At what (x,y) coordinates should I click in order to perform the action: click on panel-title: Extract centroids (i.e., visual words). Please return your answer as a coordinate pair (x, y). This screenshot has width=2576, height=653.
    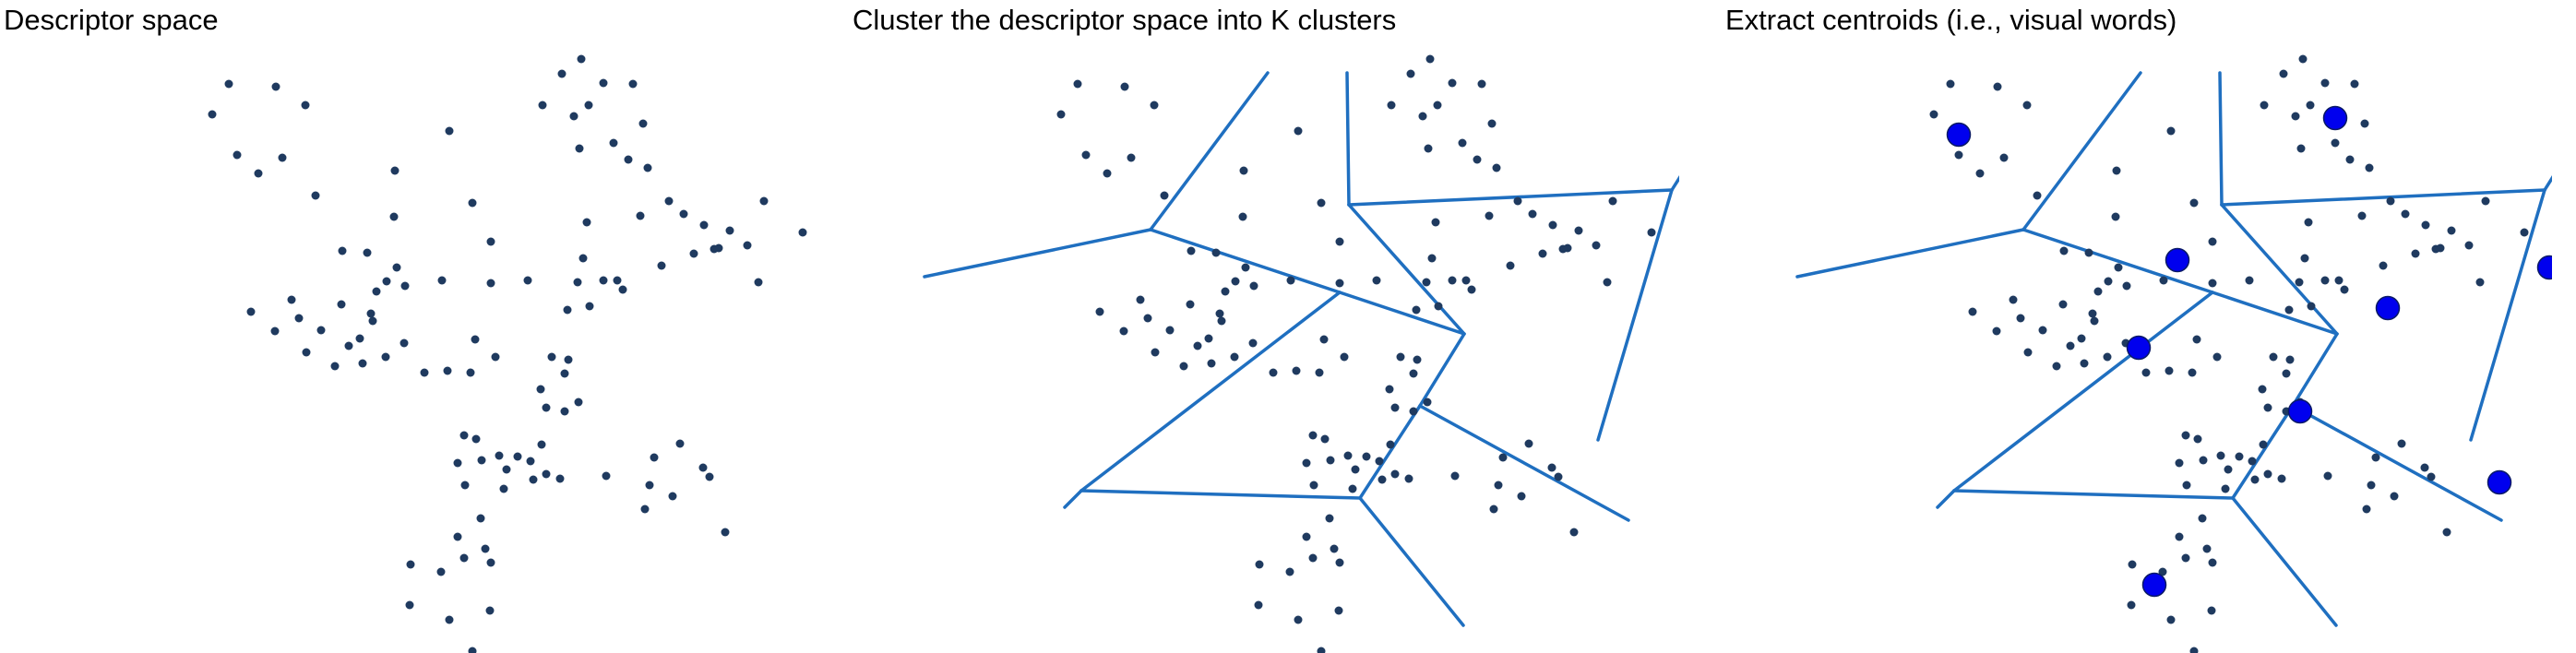
    Looking at the image, I should click on (1951, 20).